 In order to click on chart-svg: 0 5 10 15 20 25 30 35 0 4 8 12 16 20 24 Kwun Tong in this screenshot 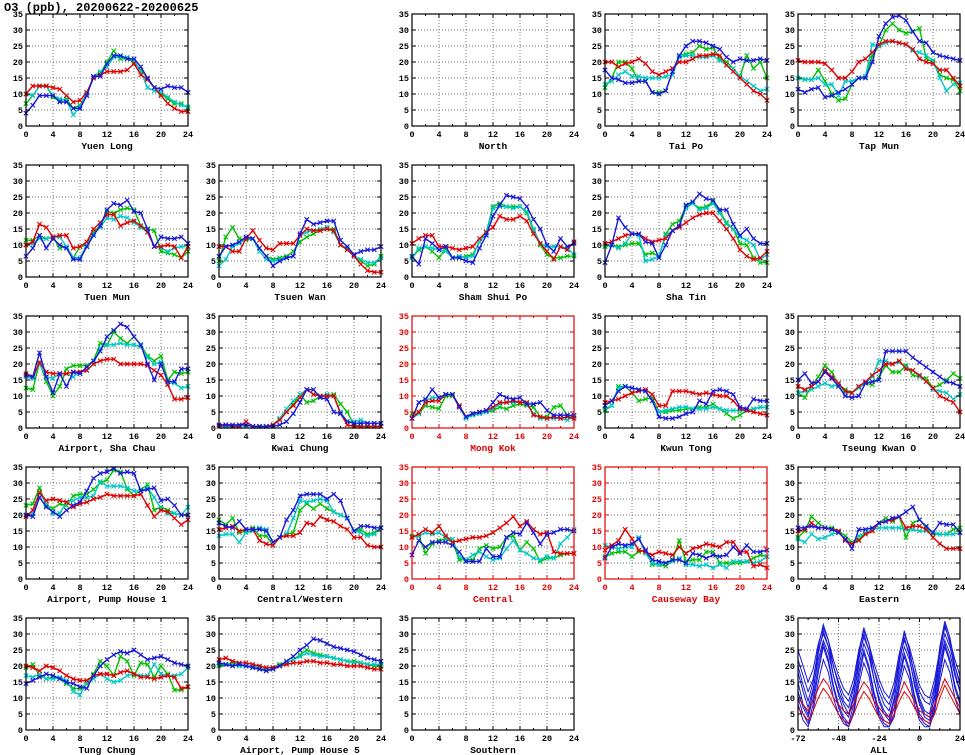, I will do `click(682, 383)`.